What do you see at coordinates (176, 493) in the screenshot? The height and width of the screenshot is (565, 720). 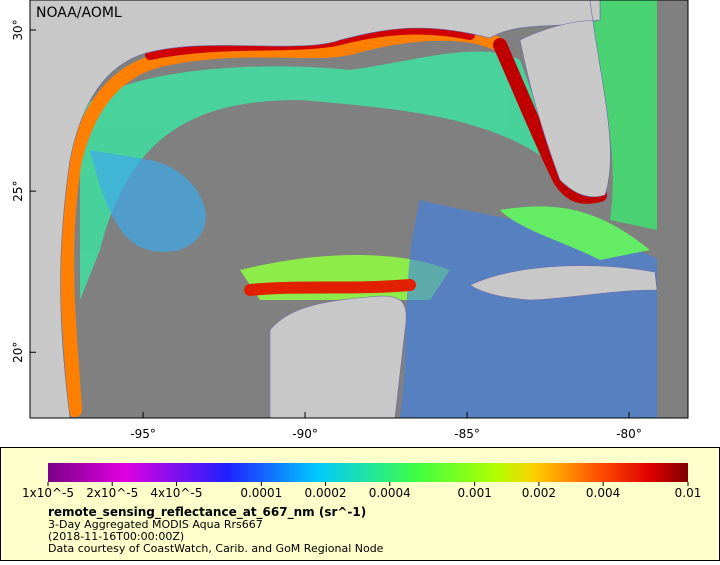 I see `colorbar-tick-label: 4x10^-5` at bounding box center [176, 493].